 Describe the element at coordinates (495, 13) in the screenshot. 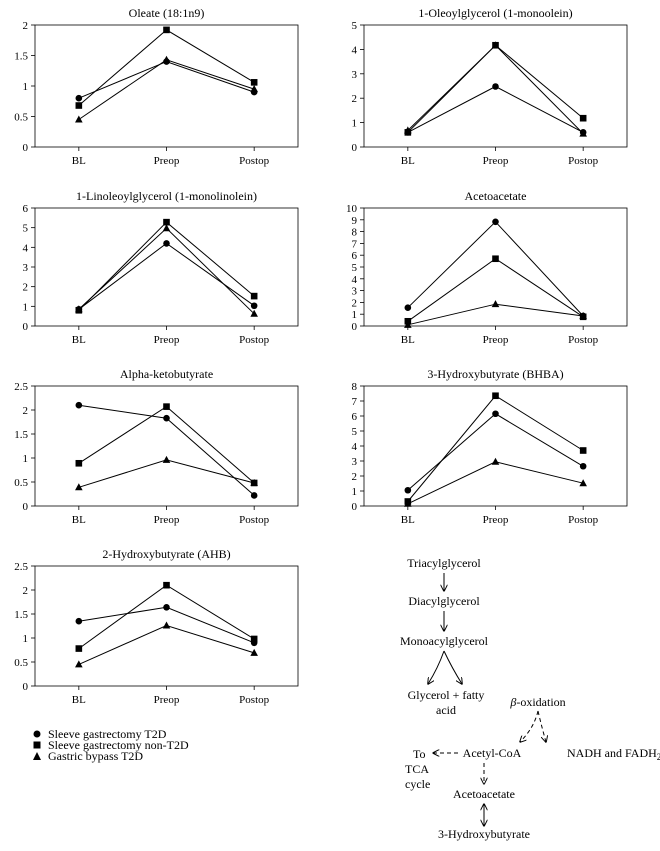

I see `chart-title: 1-Oleoylglycerol (1-monoolein)` at that location.